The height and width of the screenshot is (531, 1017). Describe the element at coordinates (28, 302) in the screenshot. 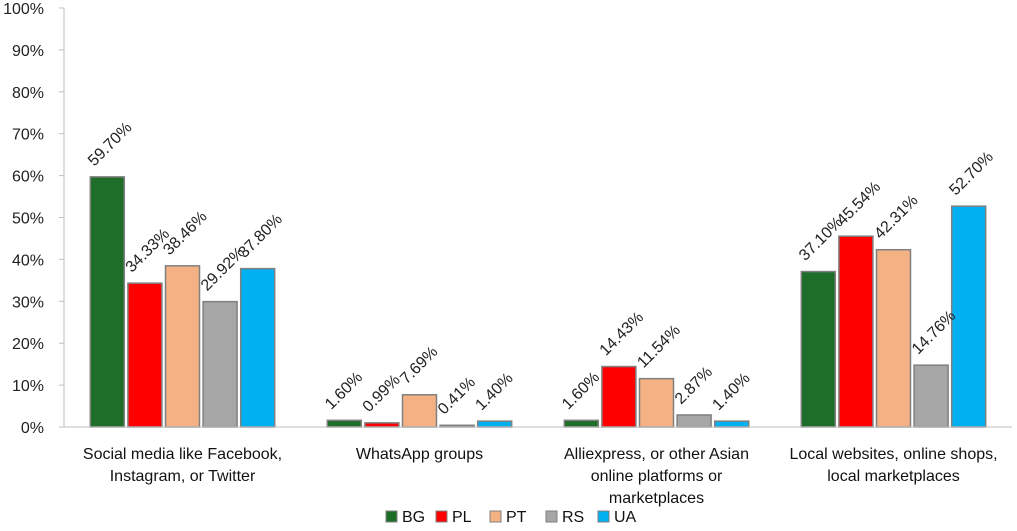

I see `y-tick-label: 30%` at that location.